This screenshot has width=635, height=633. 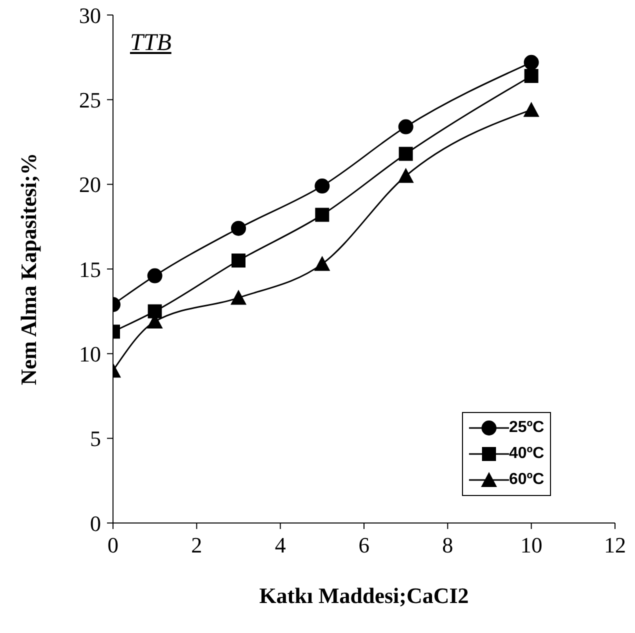 I want to click on x-tick-label: 8, so click(x=448, y=545).